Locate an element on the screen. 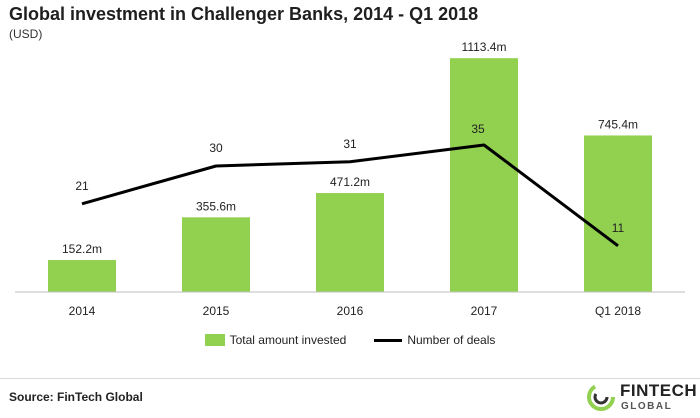  fintech-global-logo: FINTECH GLOBAL is located at coordinates (642, 398).